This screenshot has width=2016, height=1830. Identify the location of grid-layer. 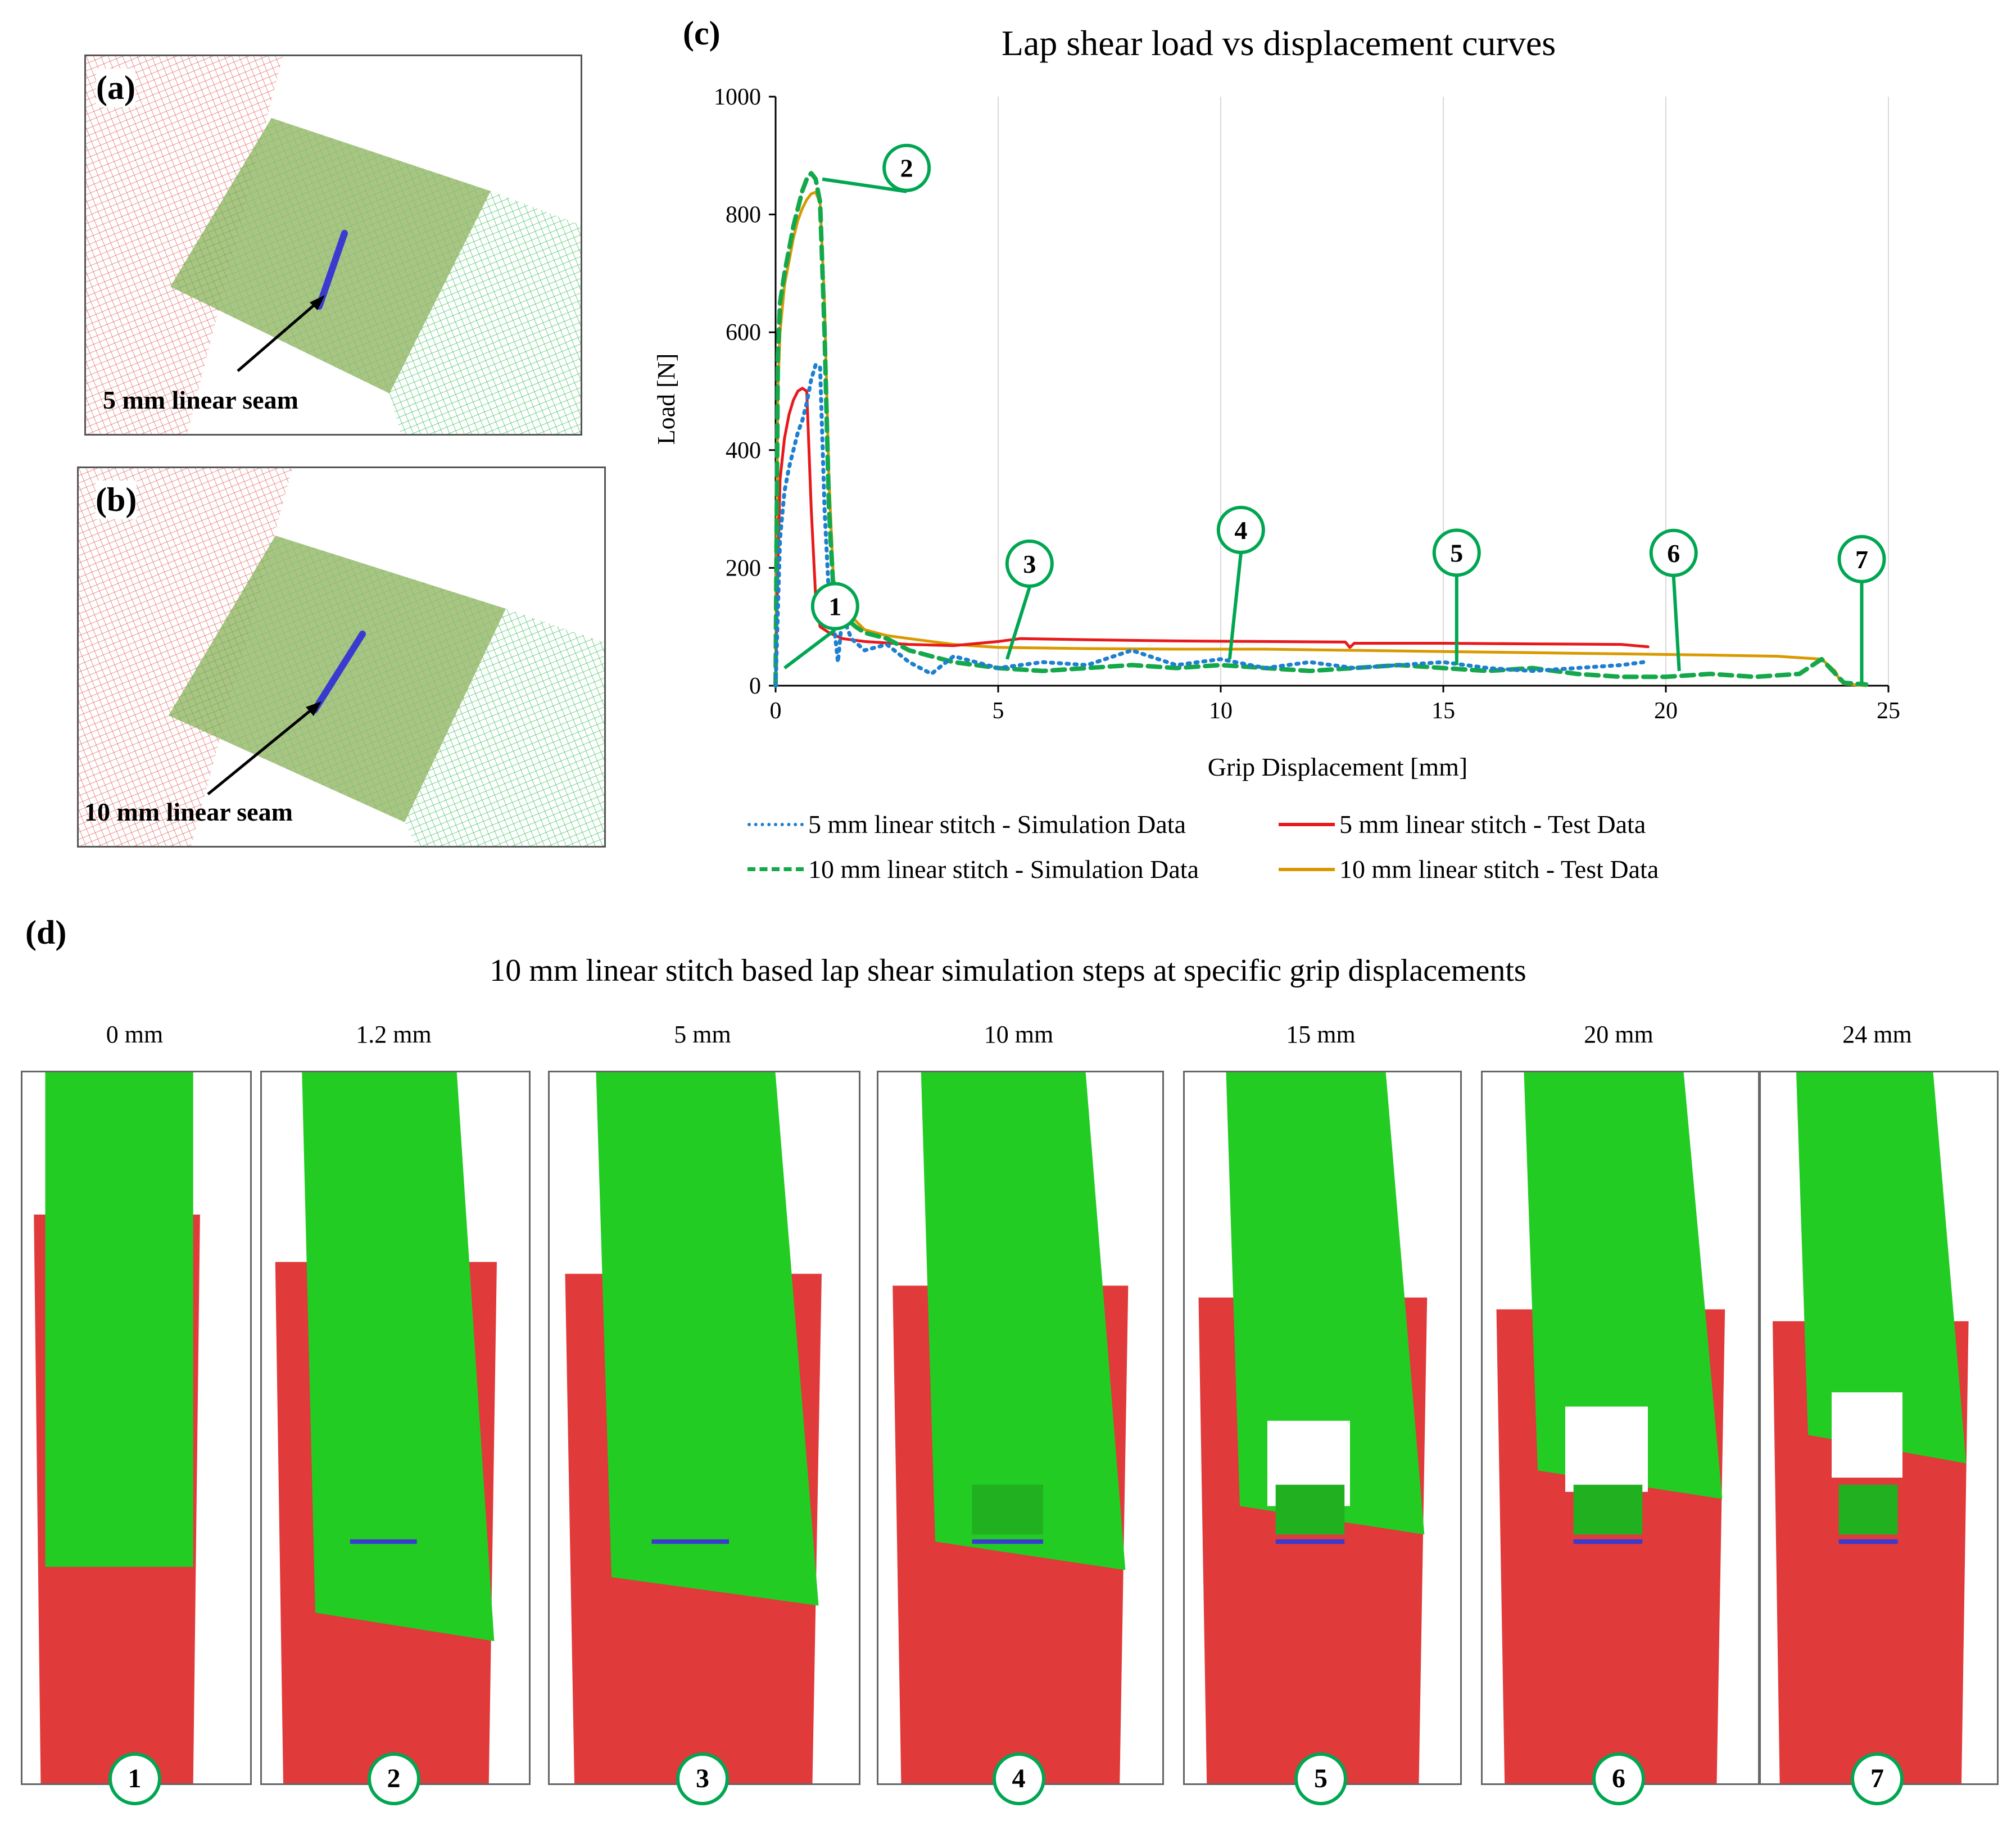
(1443, 391).